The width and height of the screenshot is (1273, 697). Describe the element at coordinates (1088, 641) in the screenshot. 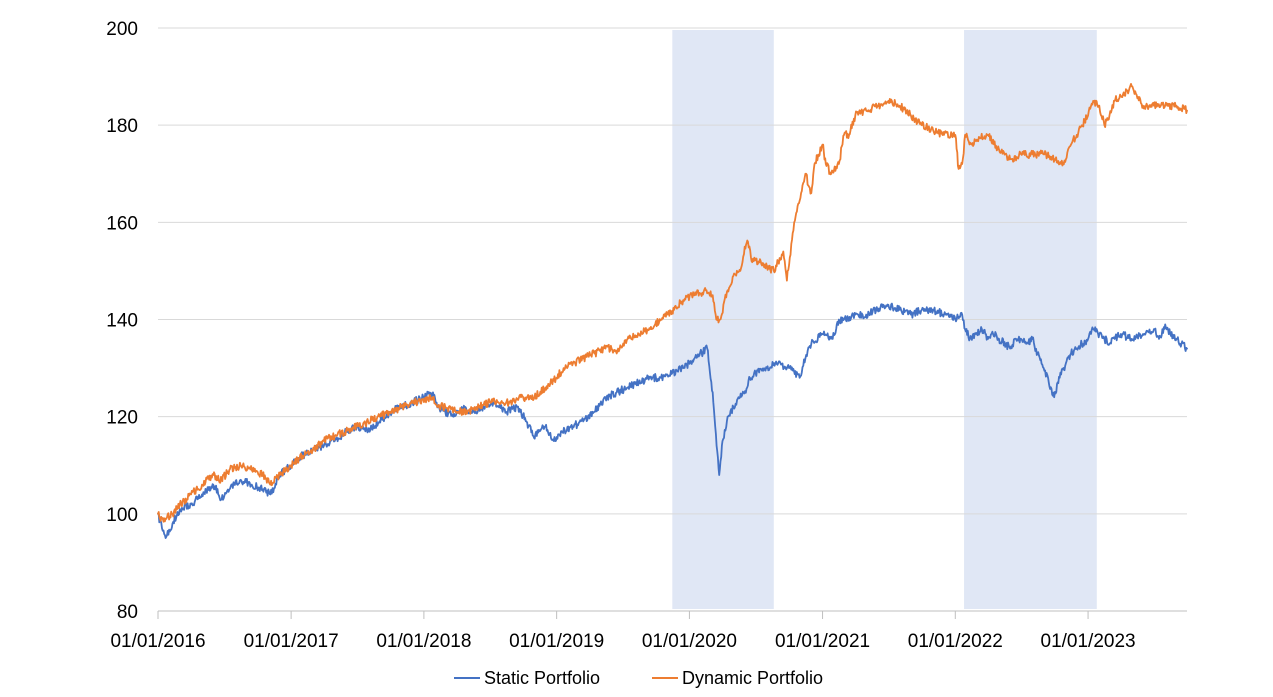

I see `x-tick-label-01-01-2023: 01/01/2023` at that location.